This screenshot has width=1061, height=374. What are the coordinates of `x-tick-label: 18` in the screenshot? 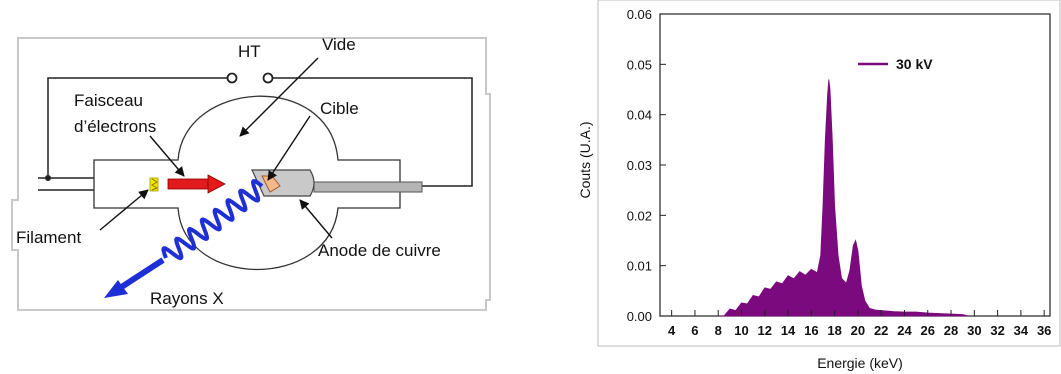 It's located at (834, 330).